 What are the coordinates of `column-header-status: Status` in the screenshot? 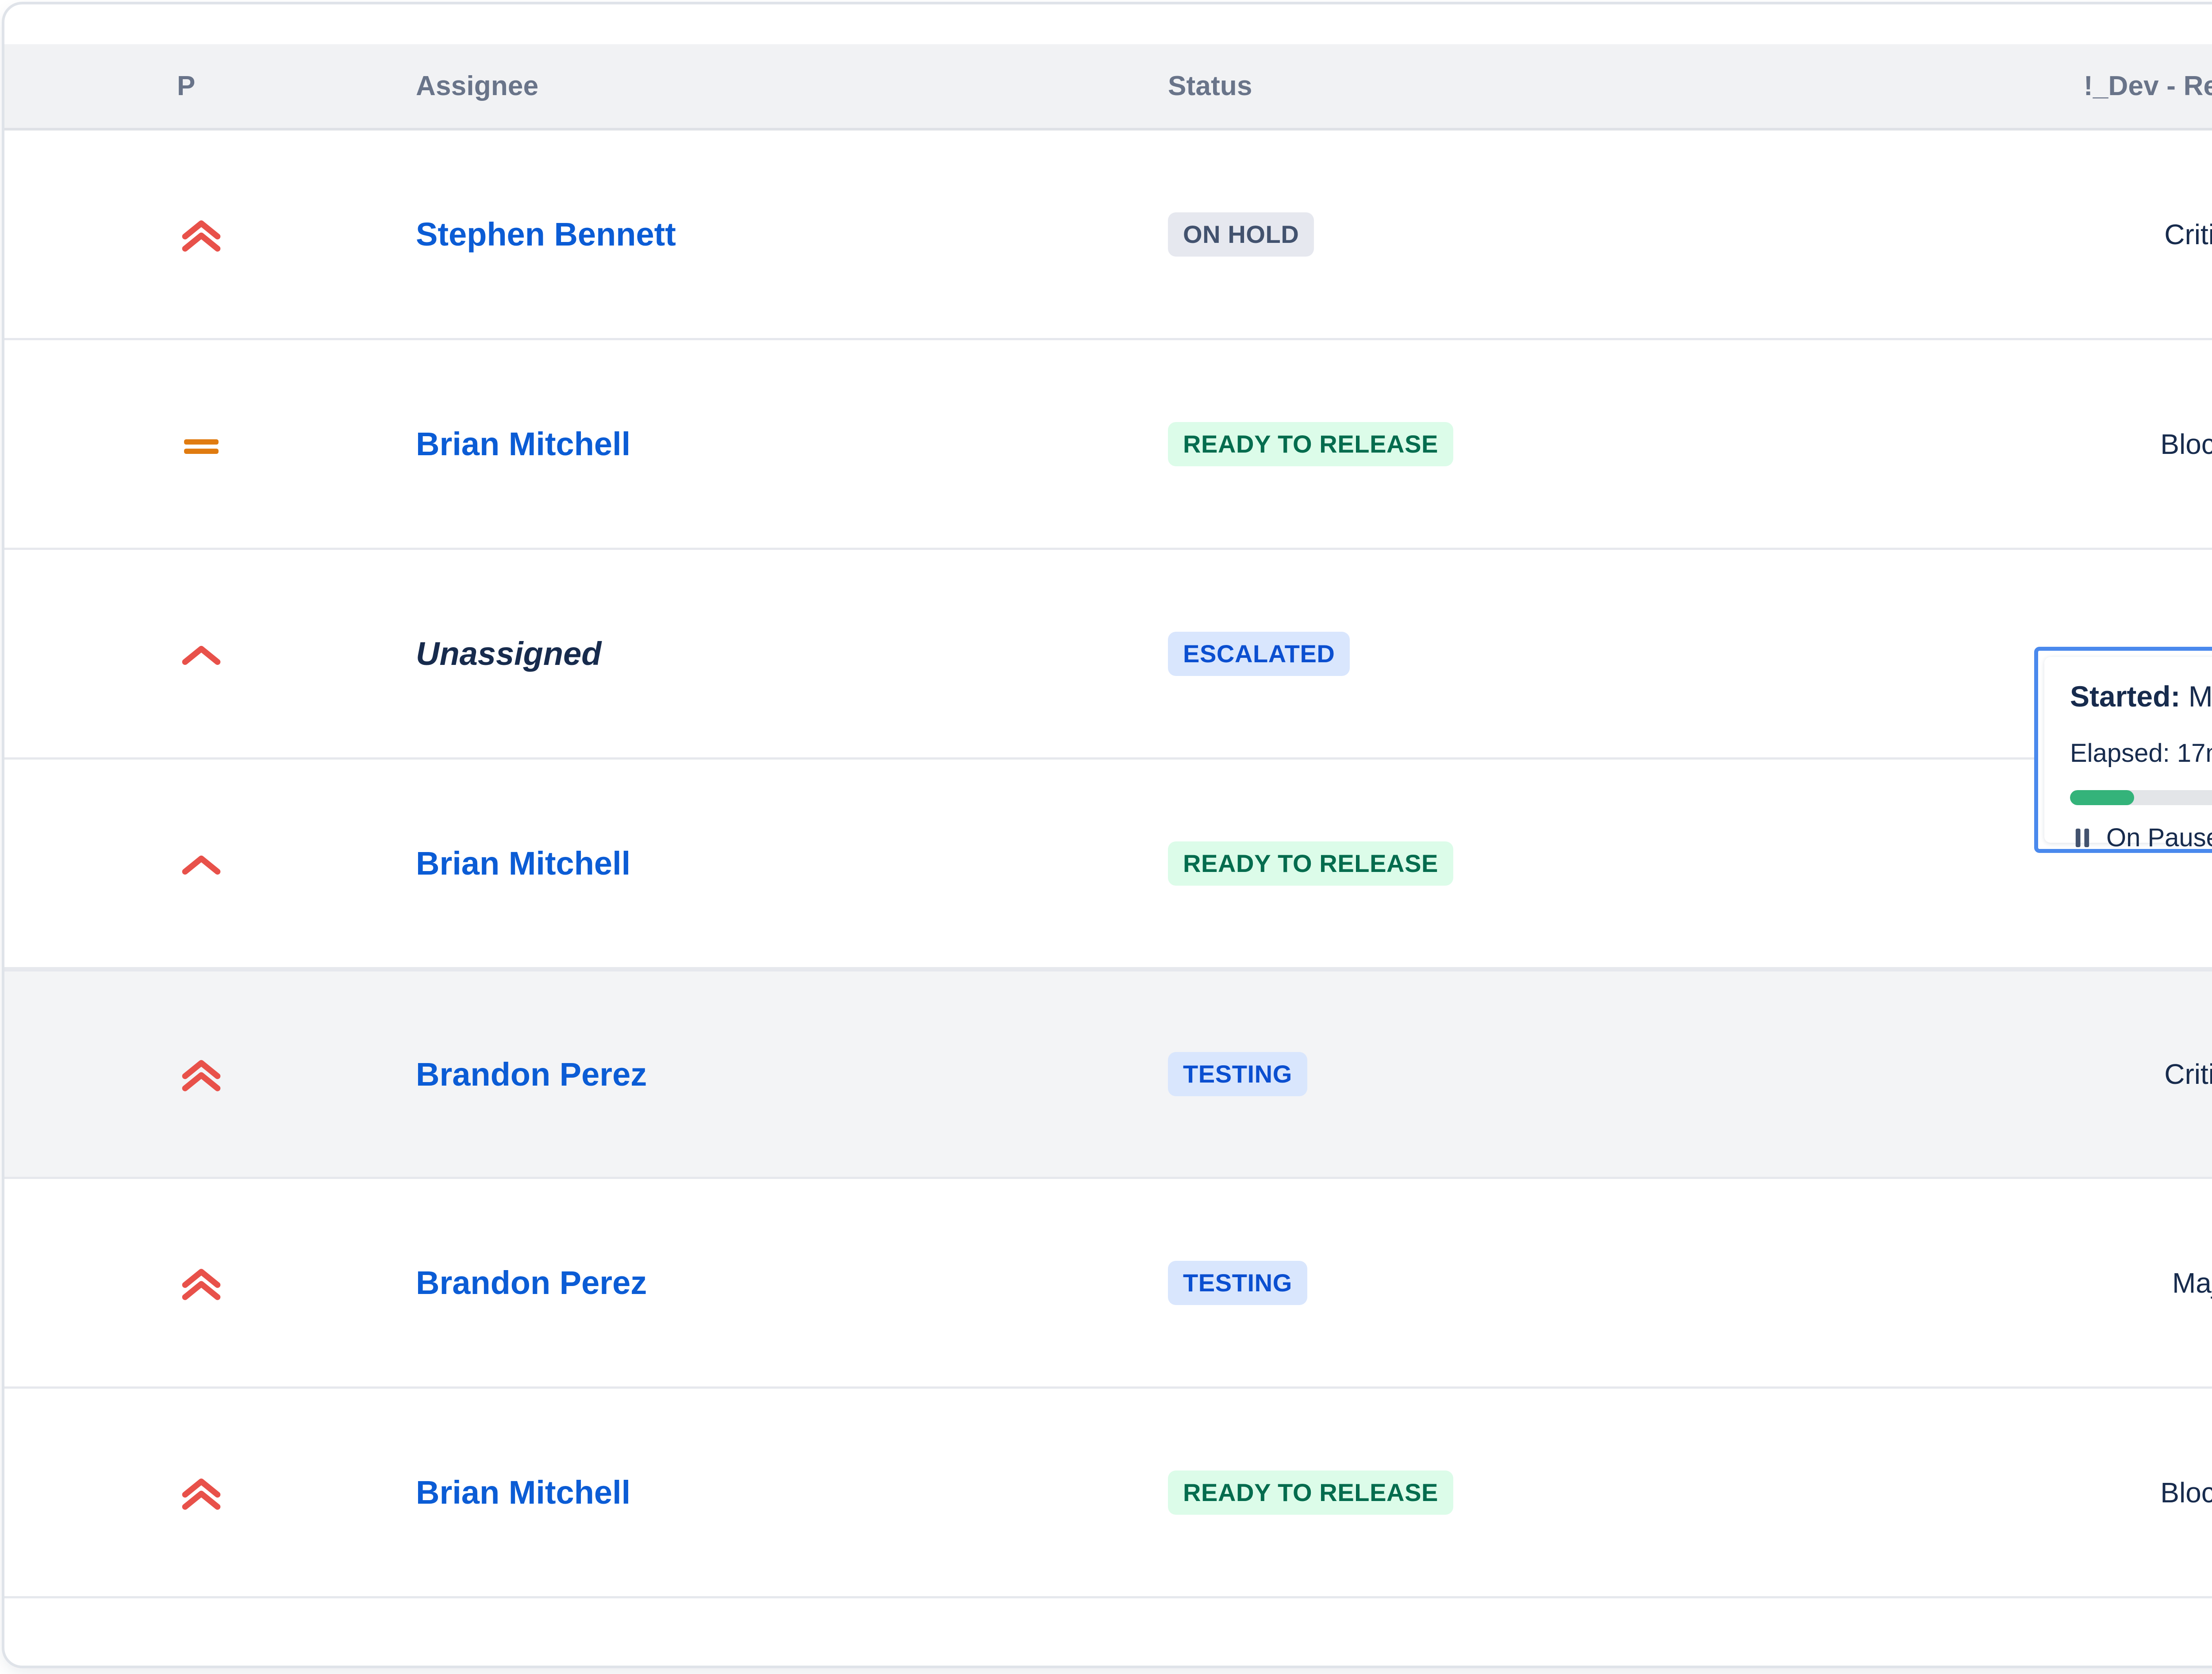 It's located at (1210, 86).